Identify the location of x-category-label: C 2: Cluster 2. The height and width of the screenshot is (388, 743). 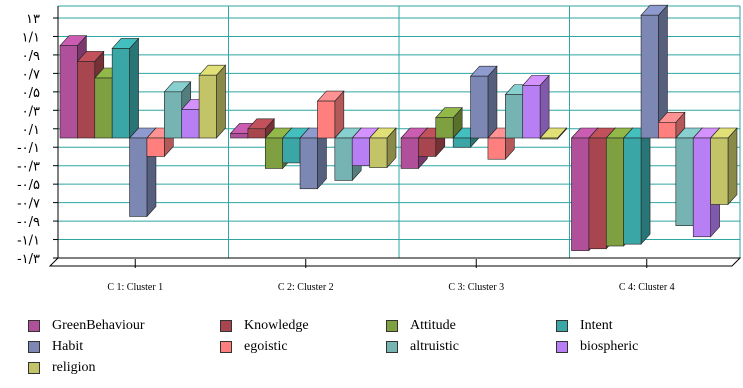
(306, 287).